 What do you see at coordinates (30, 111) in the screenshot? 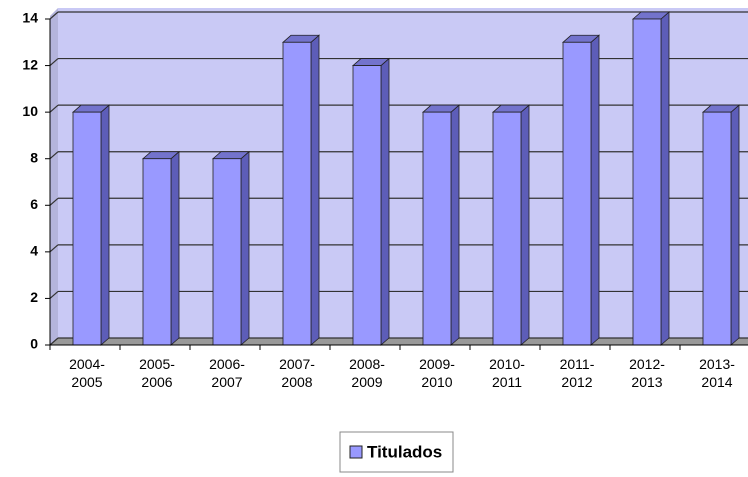
I see `y-tick-label: 10` at bounding box center [30, 111].